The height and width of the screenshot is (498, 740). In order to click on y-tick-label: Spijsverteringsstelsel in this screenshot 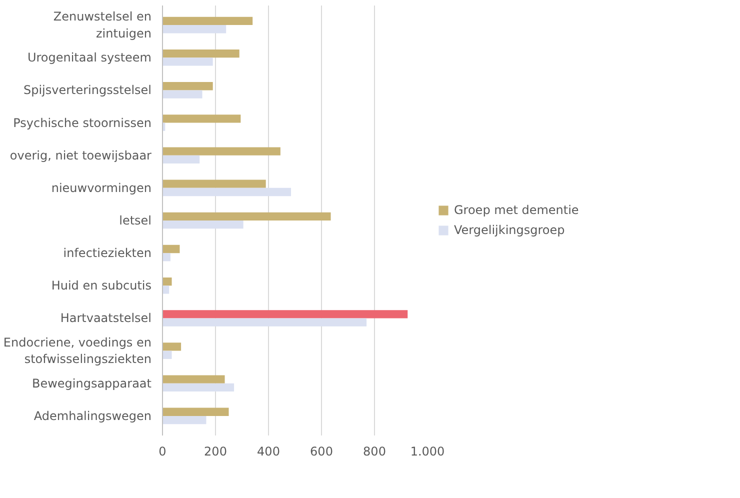, I will do `click(87, 90)`.